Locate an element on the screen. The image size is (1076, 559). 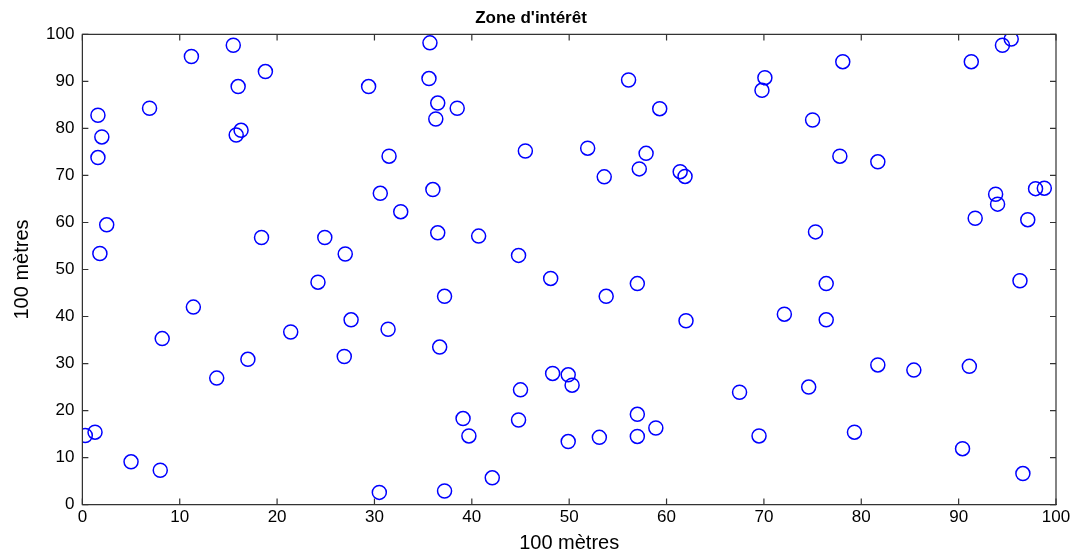
y-tick-label: 20 is located at coordinates (65, 410).